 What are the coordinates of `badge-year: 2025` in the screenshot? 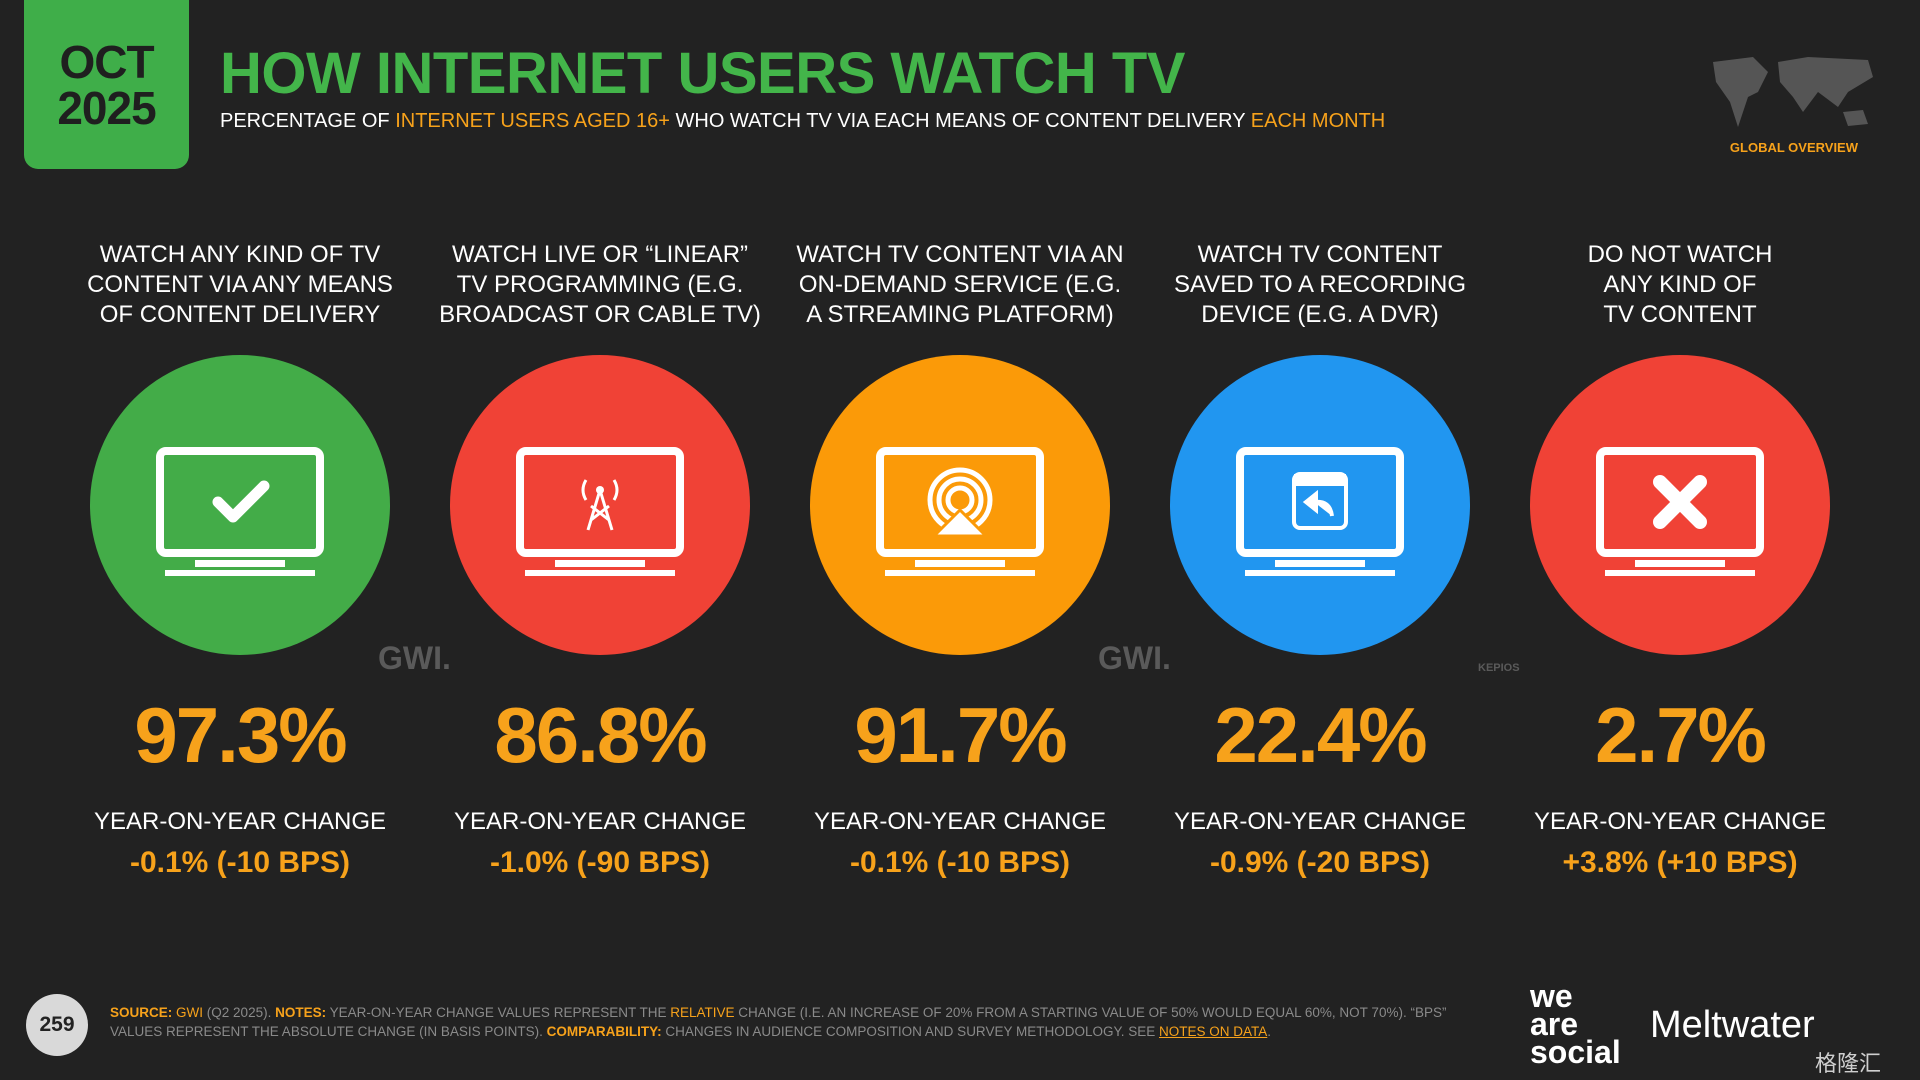 It's located at (106, 107).